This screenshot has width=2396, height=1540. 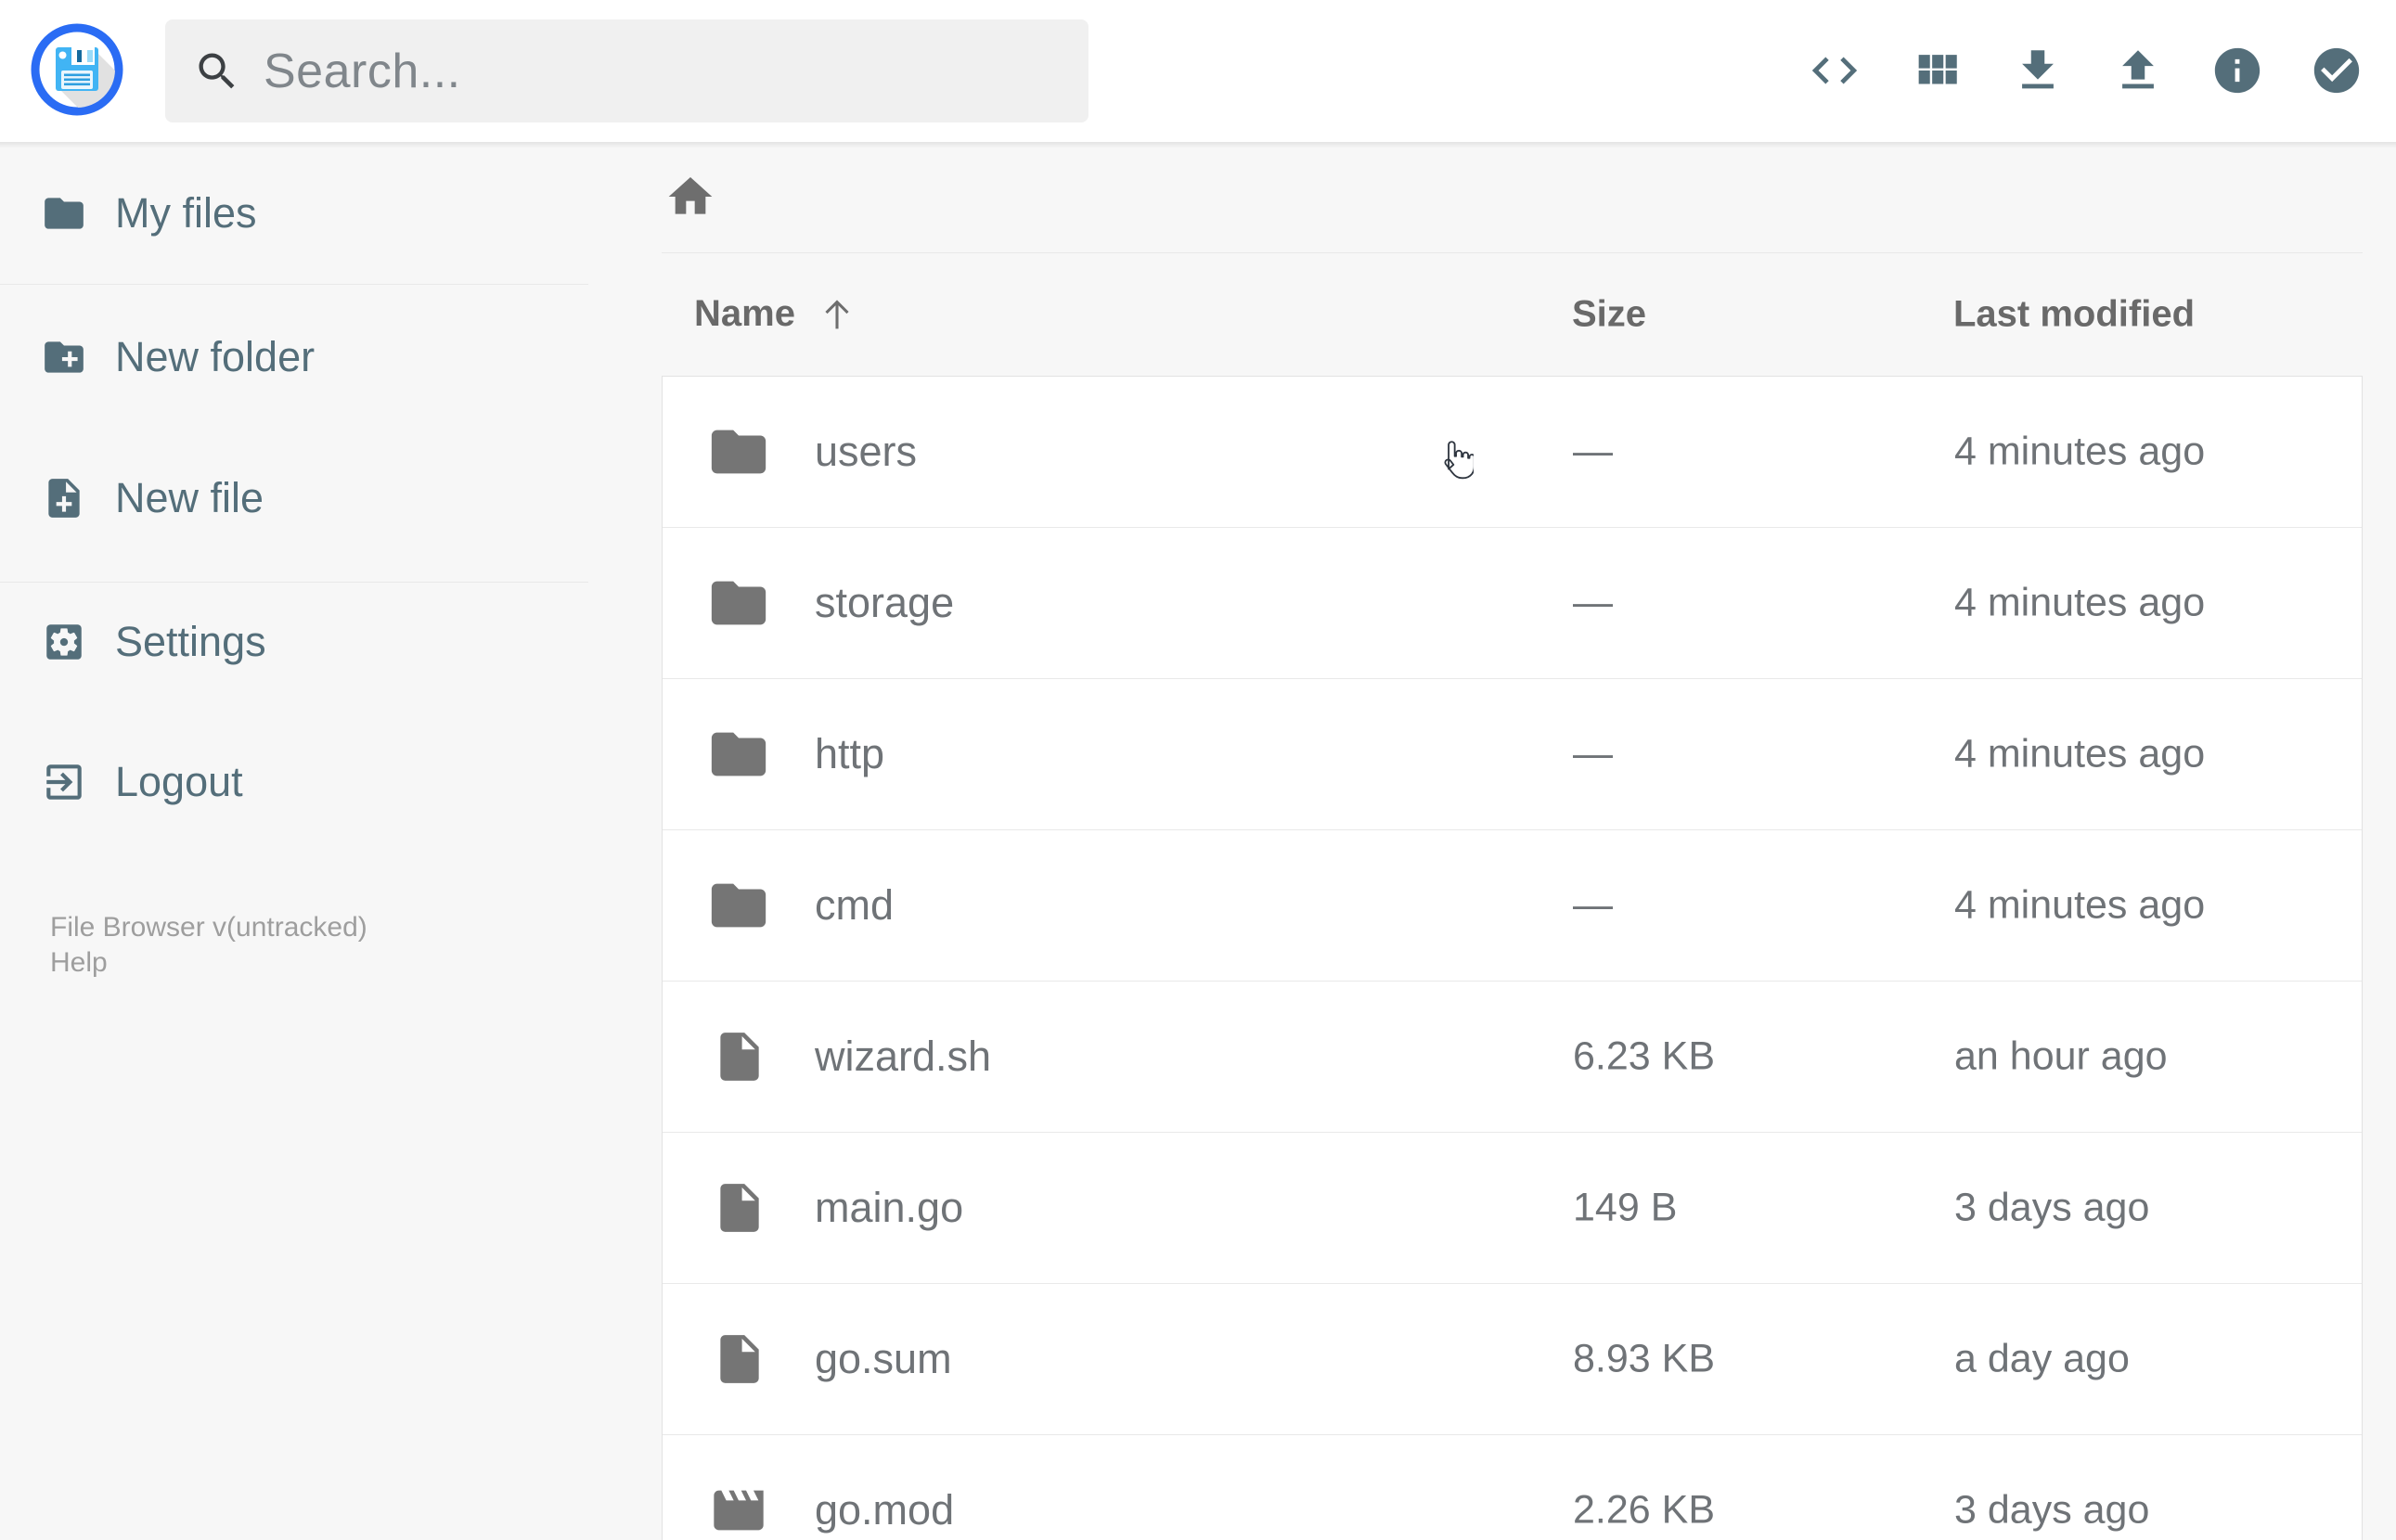 I want to click on select-multiple-button, so click(x=2337, y=70).